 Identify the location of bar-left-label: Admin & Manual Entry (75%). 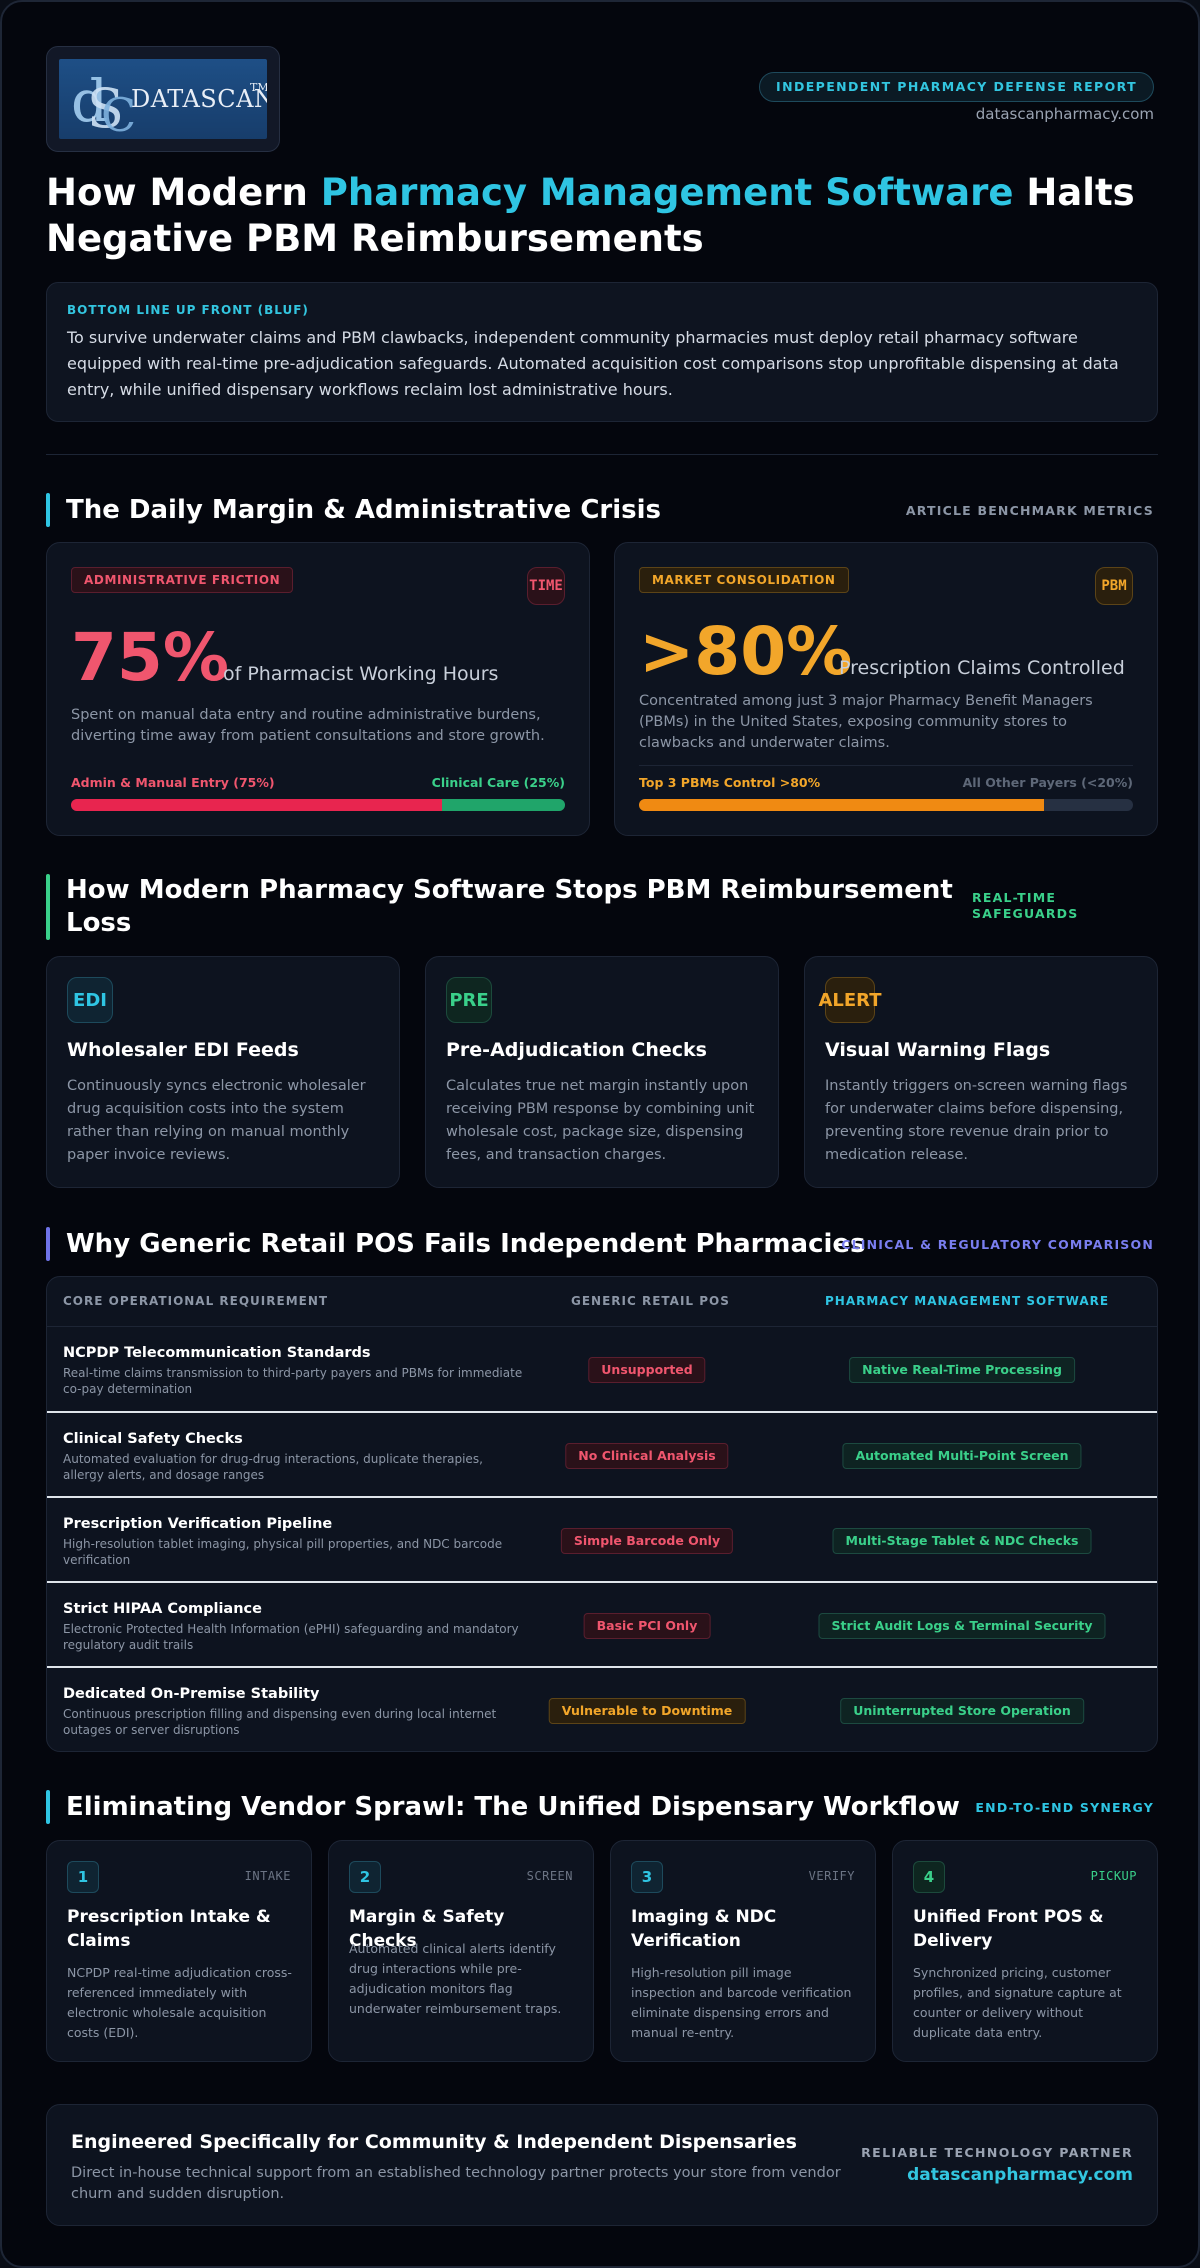
(173, 782).